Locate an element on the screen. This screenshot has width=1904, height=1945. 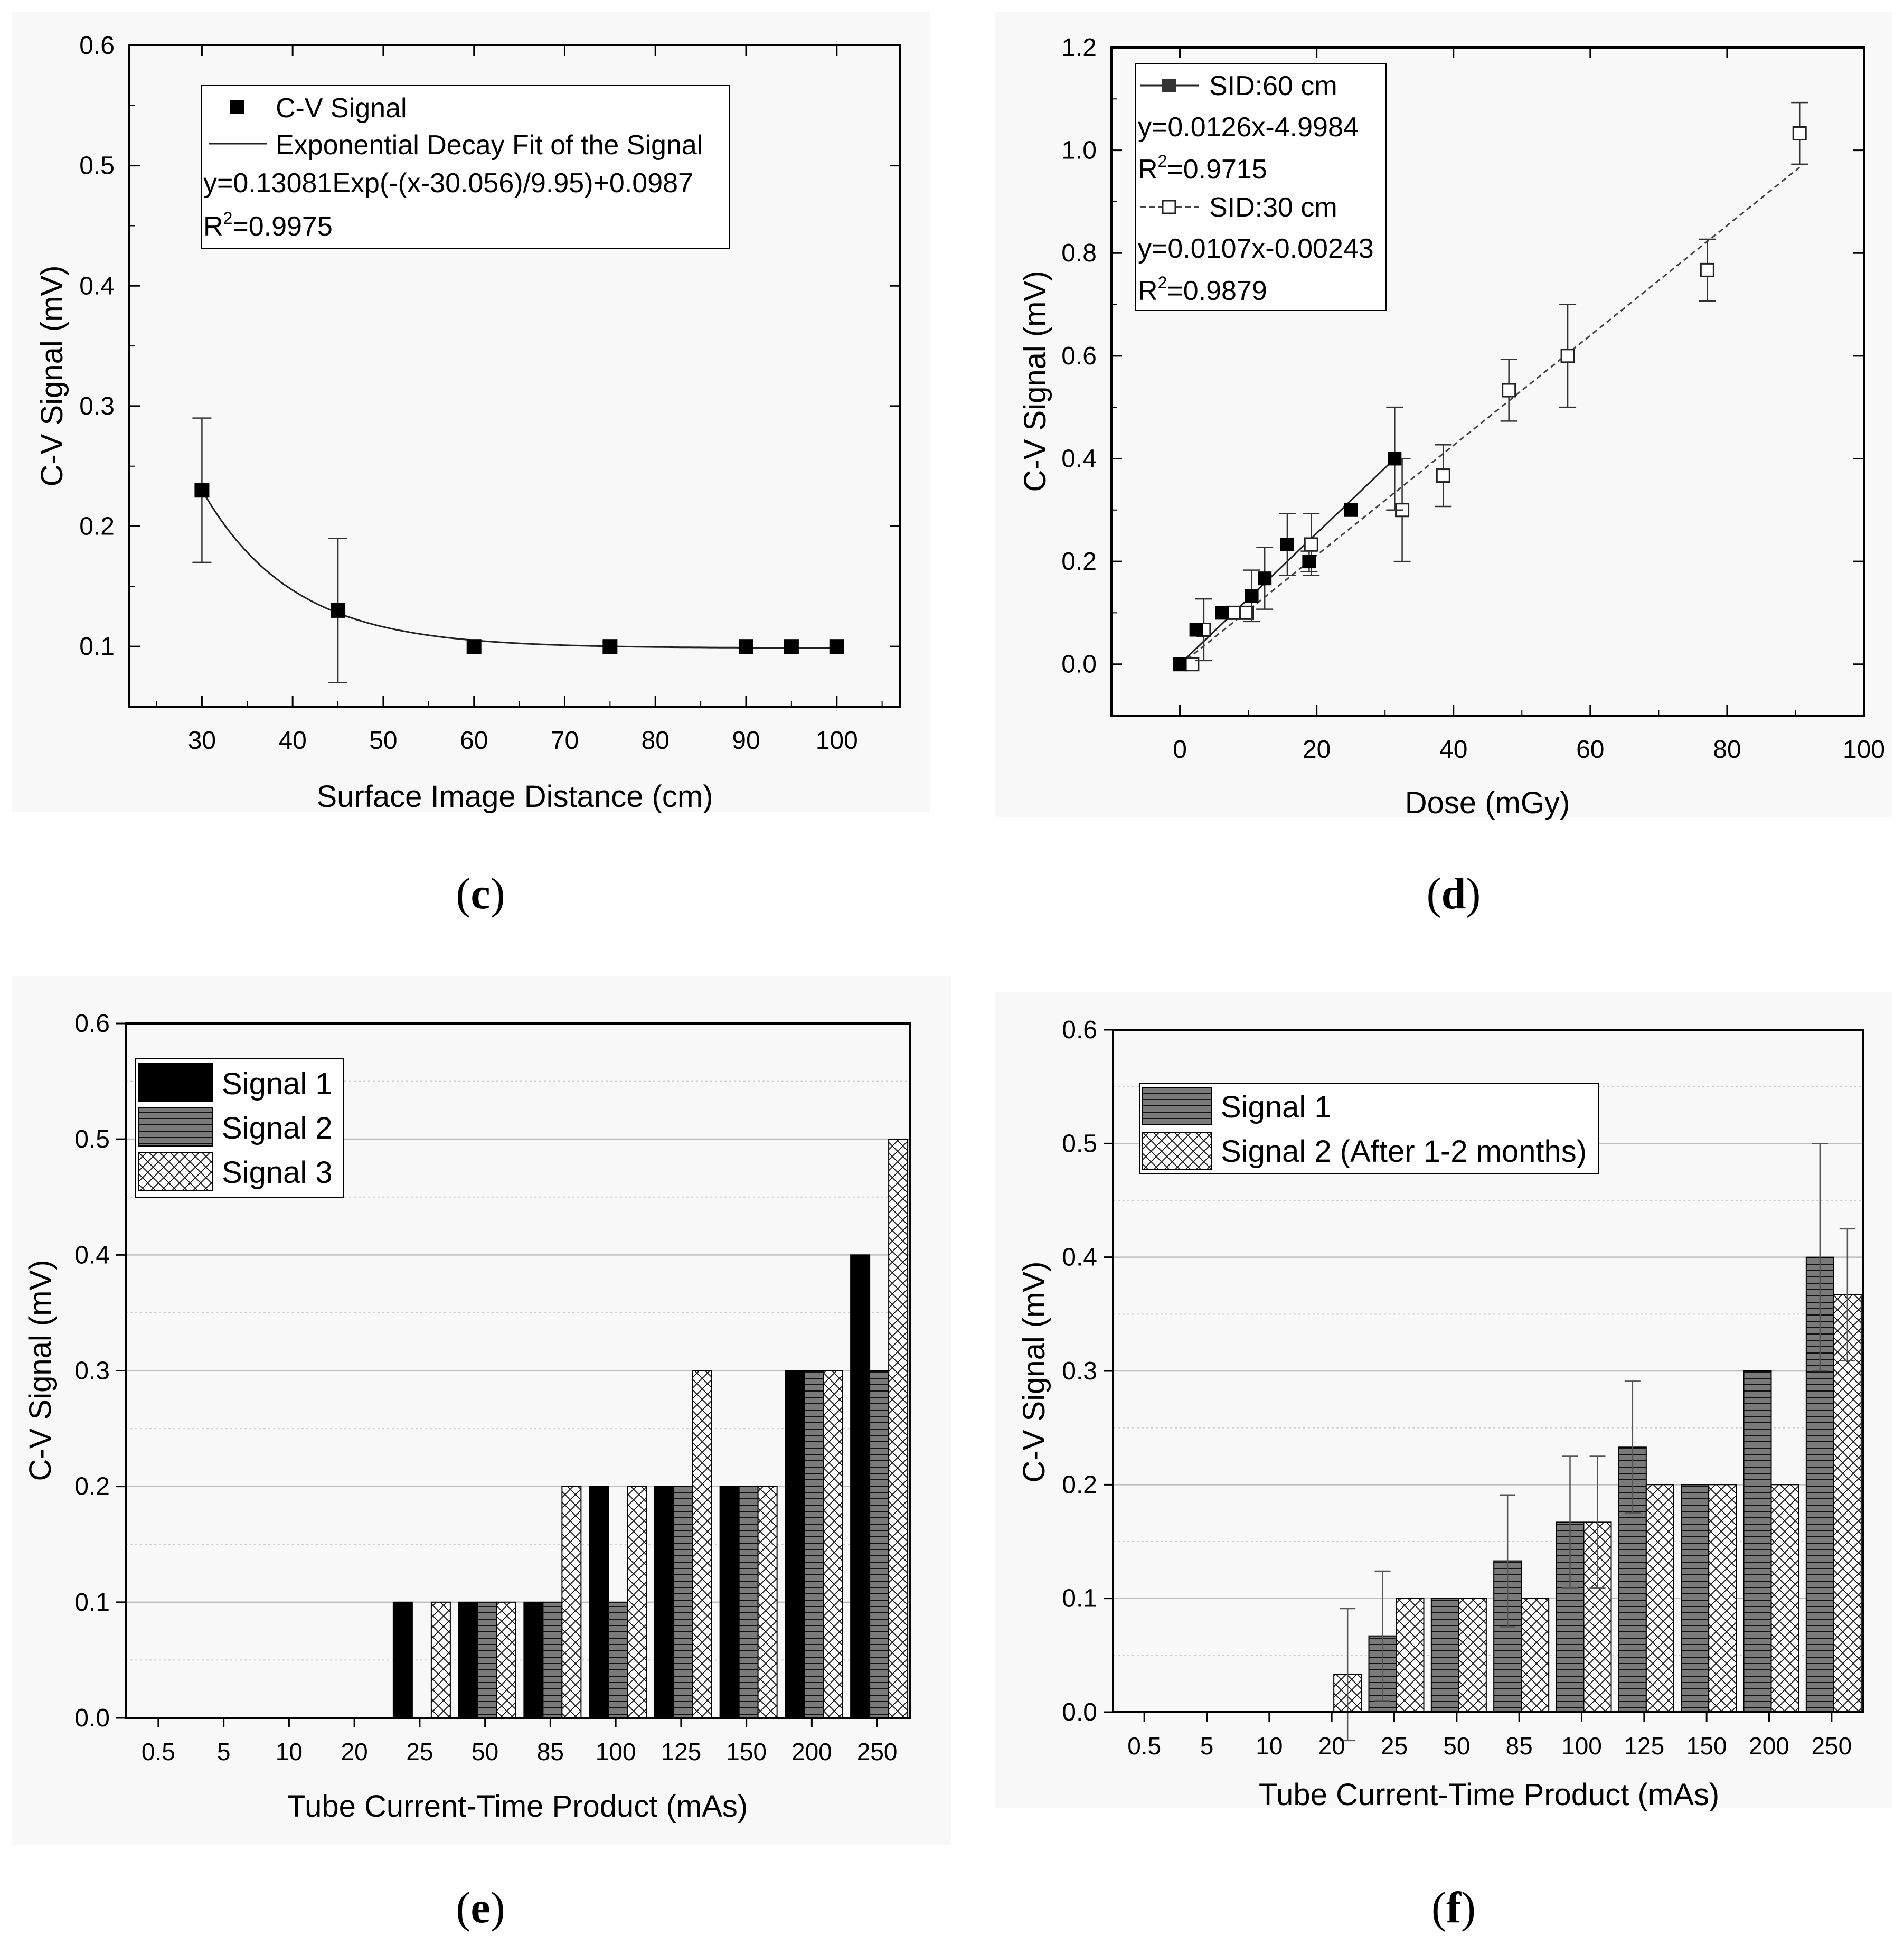
panel-label-f: (f) is located at coordinates (1453, 1907).